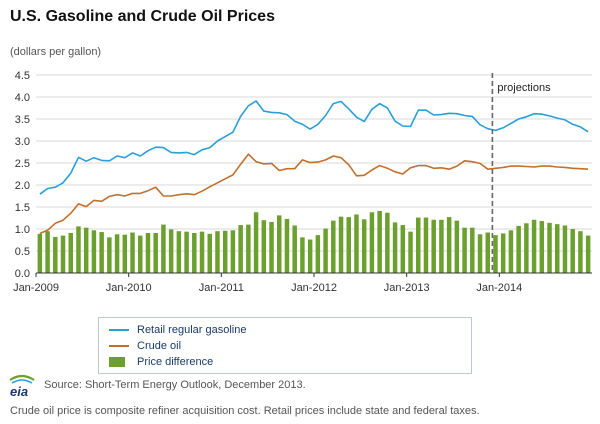  I want to click on y-tick-label: 2.5, so click(22, 164).